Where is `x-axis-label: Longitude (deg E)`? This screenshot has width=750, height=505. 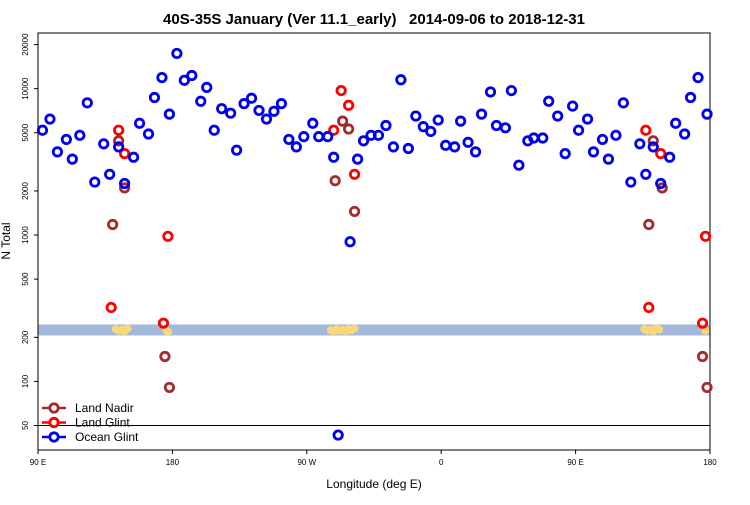 x-axis-label: Longitude (deg E) is located at coordinates (373, 484).